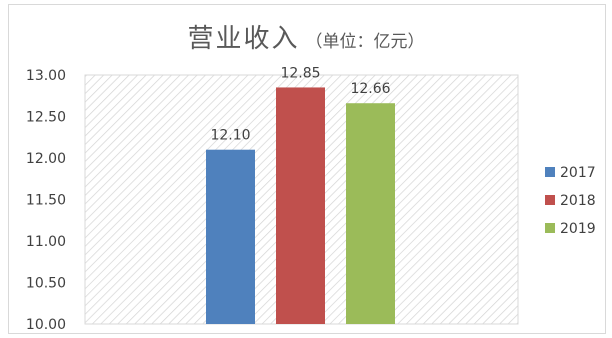 This screenshot has width=612, height=338. I want to click on y-axis: 10.00 10.50 11.00 11.50 12.00 12.50 13.00, so click(46, 200).